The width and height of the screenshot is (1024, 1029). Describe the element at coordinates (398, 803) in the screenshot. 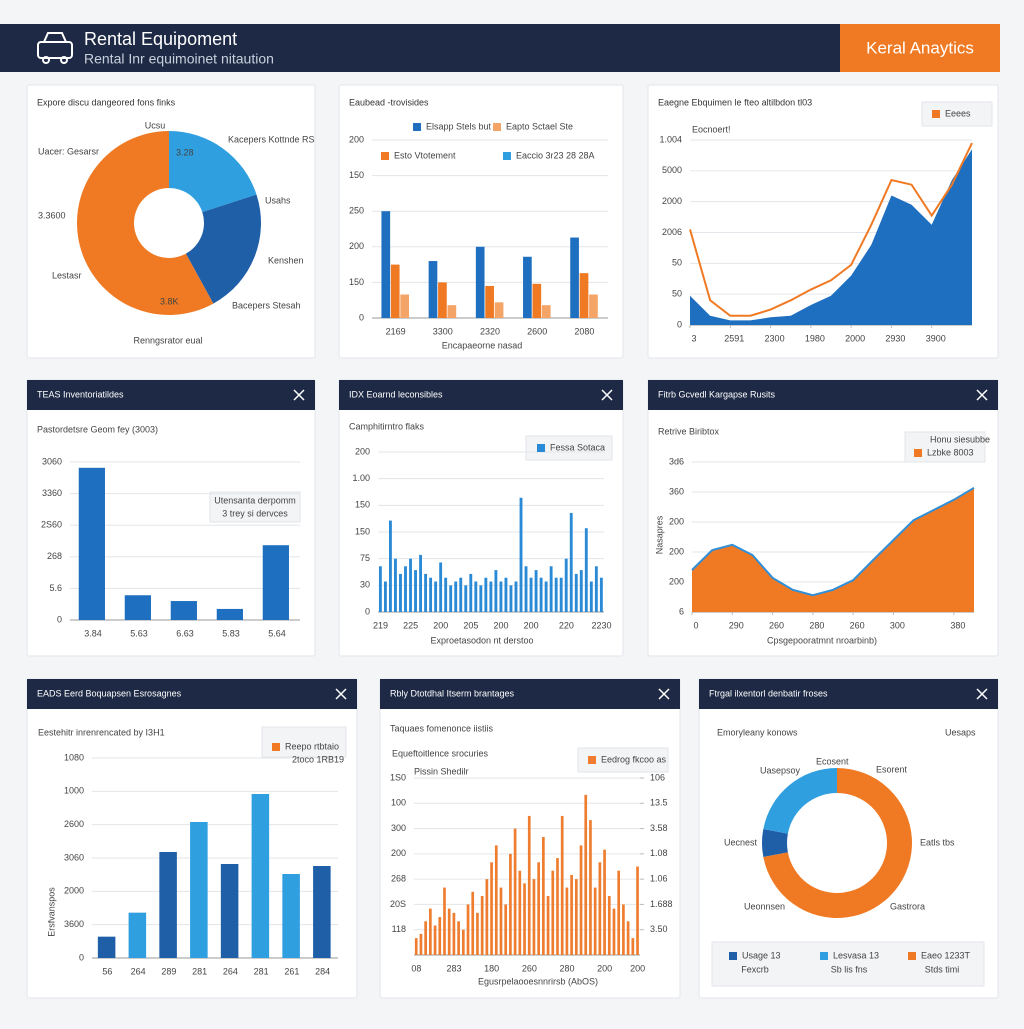

I see `y-tick-label: 100` at that location.